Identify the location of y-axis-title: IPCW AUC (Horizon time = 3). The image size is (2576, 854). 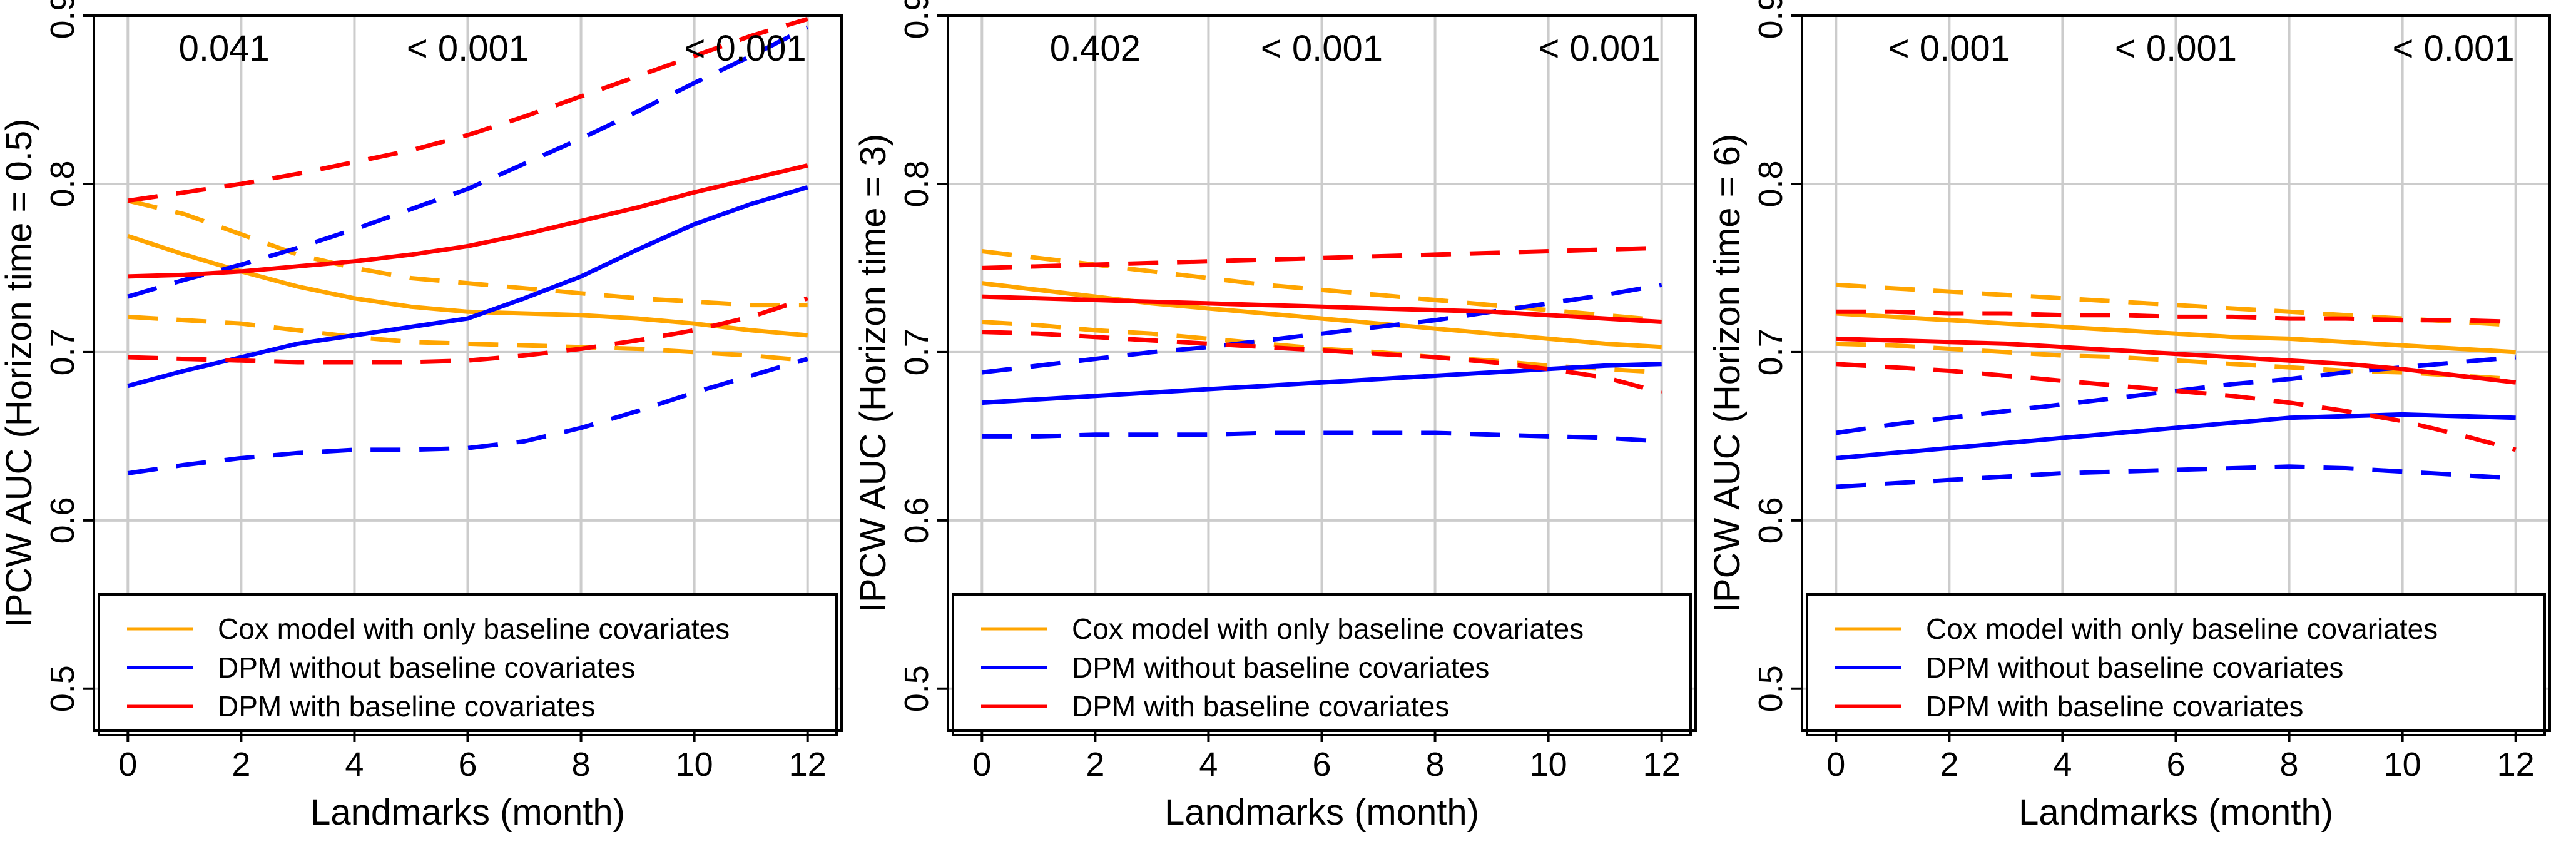
(873, 373).